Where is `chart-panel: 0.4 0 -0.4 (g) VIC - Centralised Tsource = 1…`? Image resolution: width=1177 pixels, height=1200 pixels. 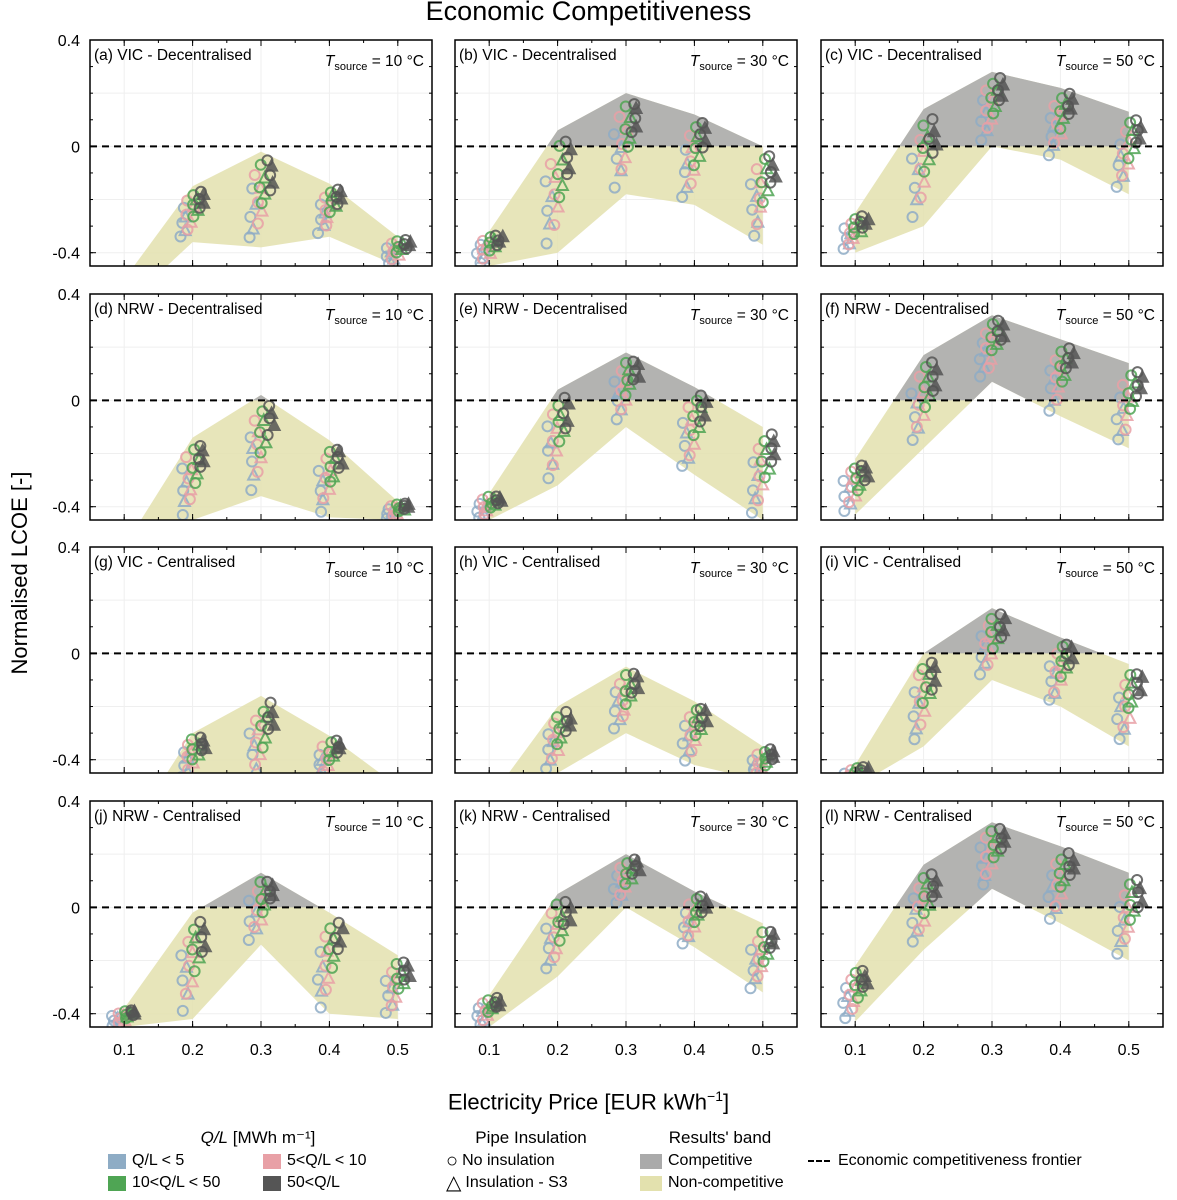 chart-panel: 0.4 0 -0.4 (g) VIC - Centralised Tsource = 1… is located at coordinates (242, 704).